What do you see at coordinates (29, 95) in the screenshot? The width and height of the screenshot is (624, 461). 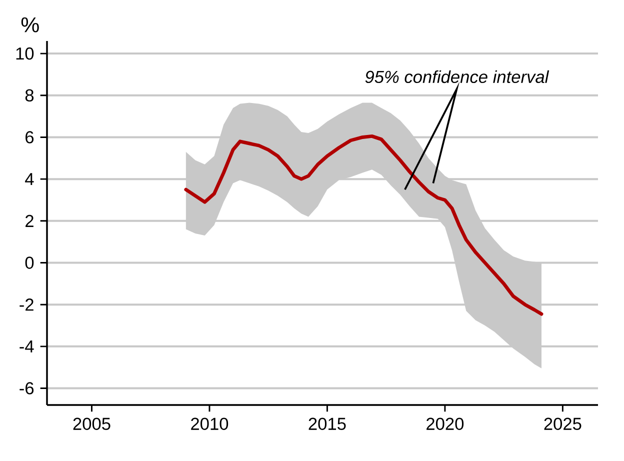 I see `y-tick-label: 8` at bounding box center [29, 95].